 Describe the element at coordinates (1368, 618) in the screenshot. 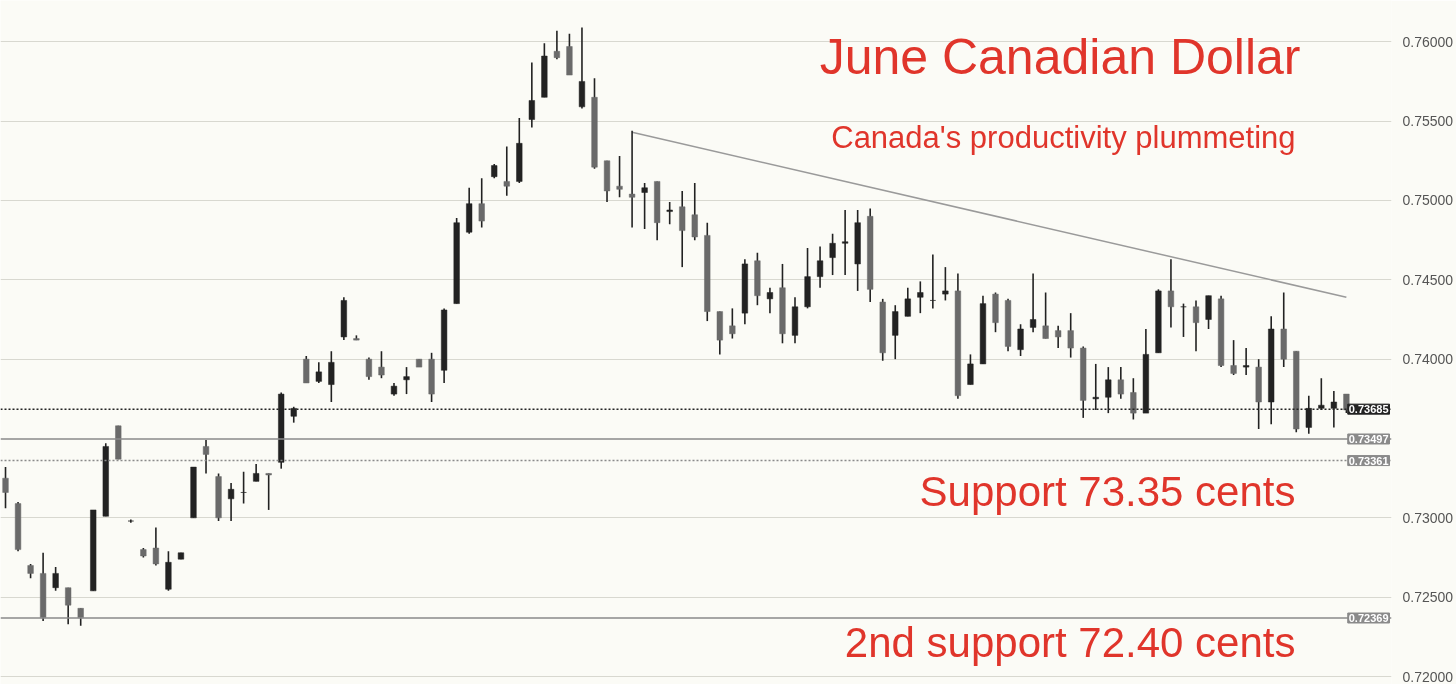

I see `ref-line-label: 0.72369` at that location.